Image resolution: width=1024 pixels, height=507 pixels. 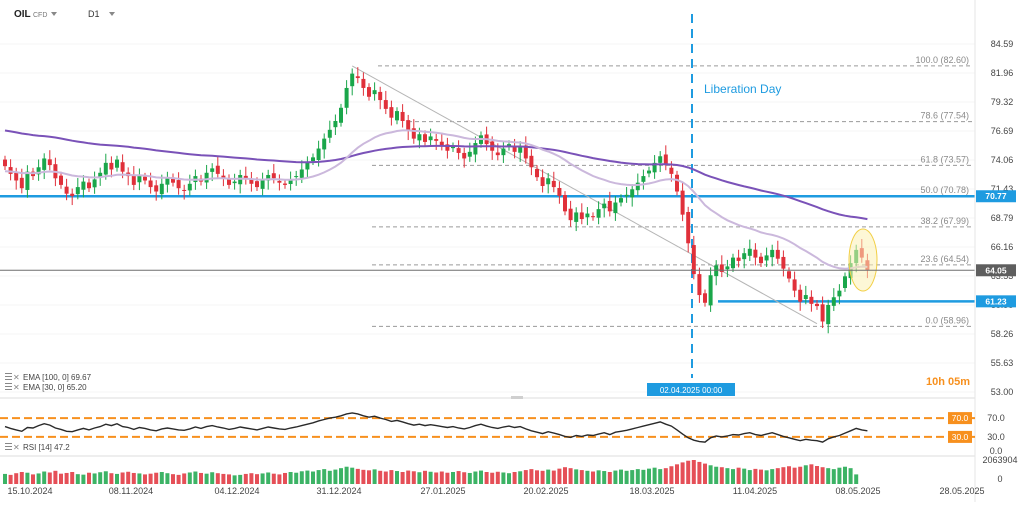 What do you see at coordinates (436, 427) in the screenshot?
I see `rsi-line` at bounding box center [436, 427].